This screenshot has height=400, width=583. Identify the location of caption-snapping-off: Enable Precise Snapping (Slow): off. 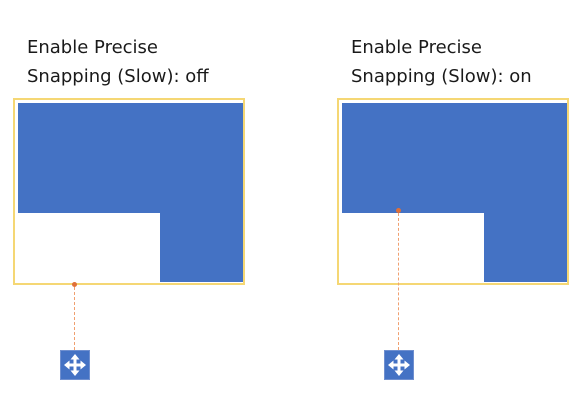
(118, 62).